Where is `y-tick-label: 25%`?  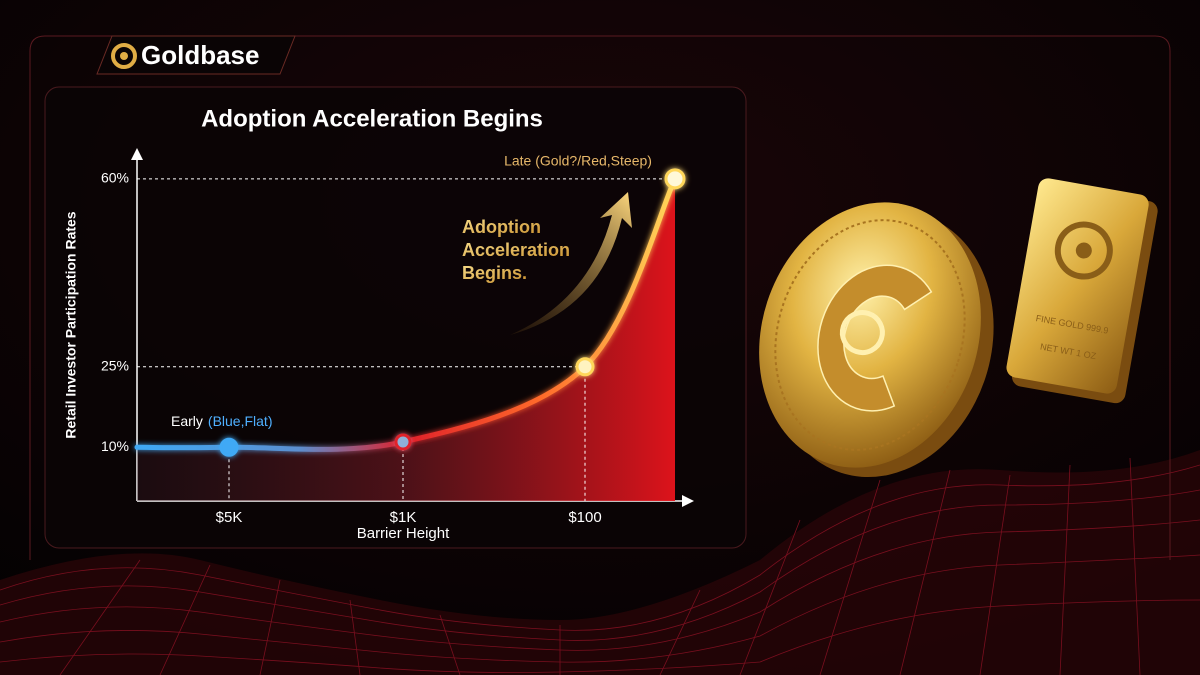
y-tick-label: 25% is located at coordinates (115, 365).